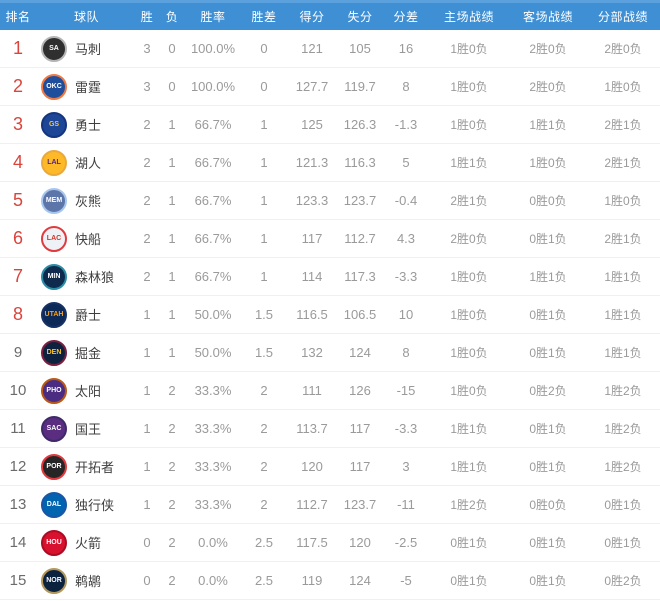 Image resolution: width=660 pixels, height=601 pixels. What do you see at coordinates (18, 428) in the screenshot?
I see `rank-cell: 11` at bounding box center [18, 428].